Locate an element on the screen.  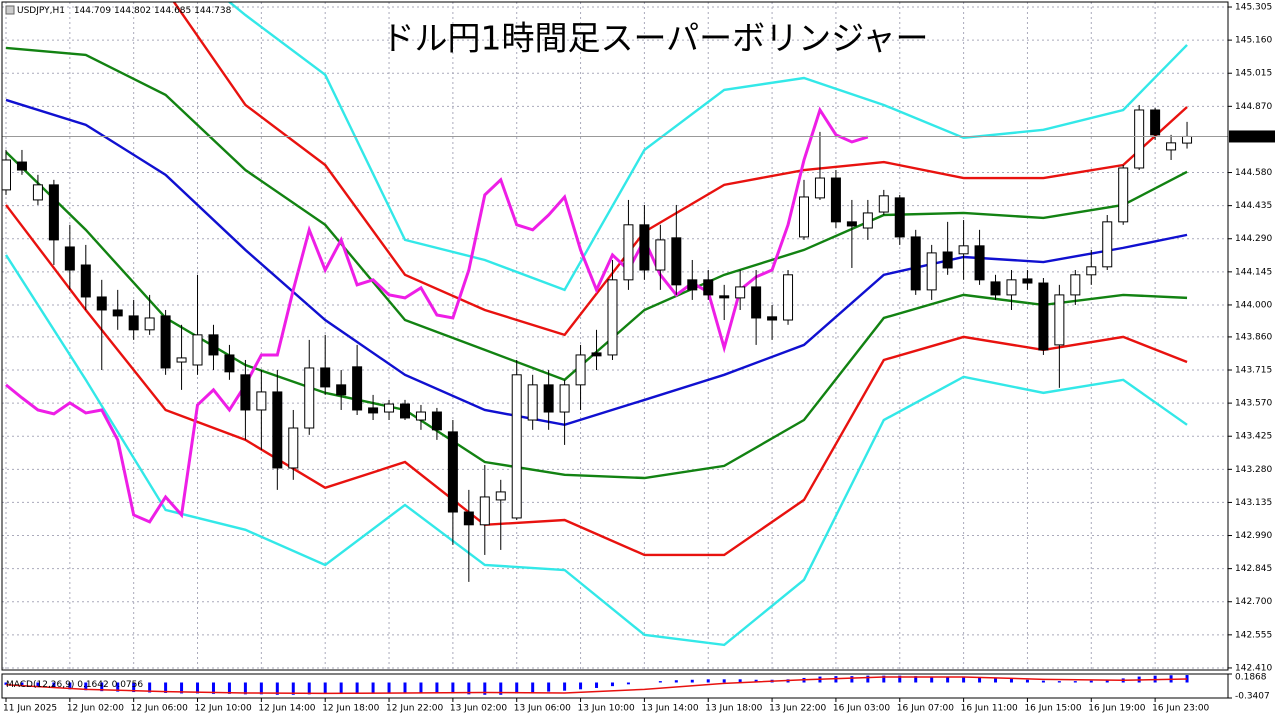
last-price-box is located at coordinates (1252, 136).